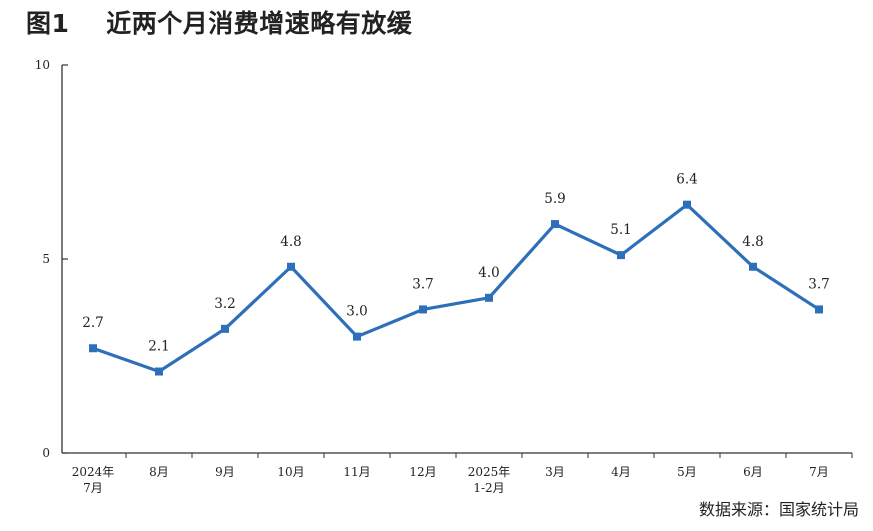 This screenshot has width=873, height=531. I want to click on data-label: 2.7, so click(92, 323).